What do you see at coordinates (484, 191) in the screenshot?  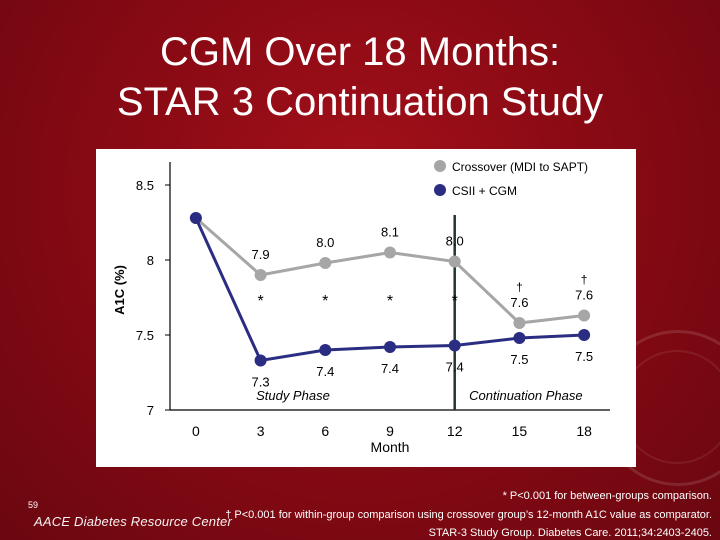 I see `legend-csii-label: CSII + CGM` at bounding box center [484, 191].